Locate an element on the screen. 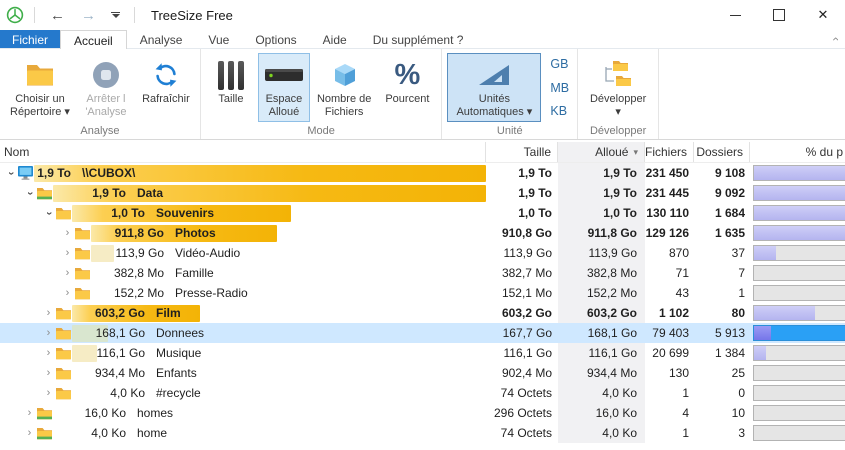 The width and height of the screenshot is (845, 450). ribbon-group-developper: Développer ▾ Développer is located at coordinates (619, 94).